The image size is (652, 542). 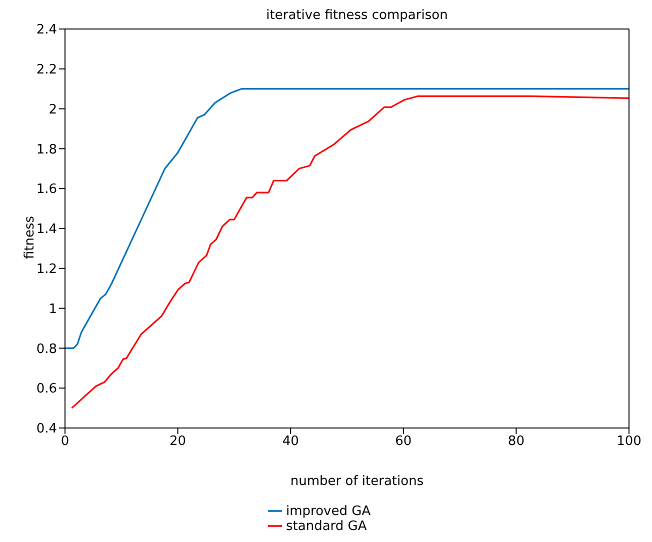 I want to click on y-tick-label: 1.4, so click(x=46, y=230).